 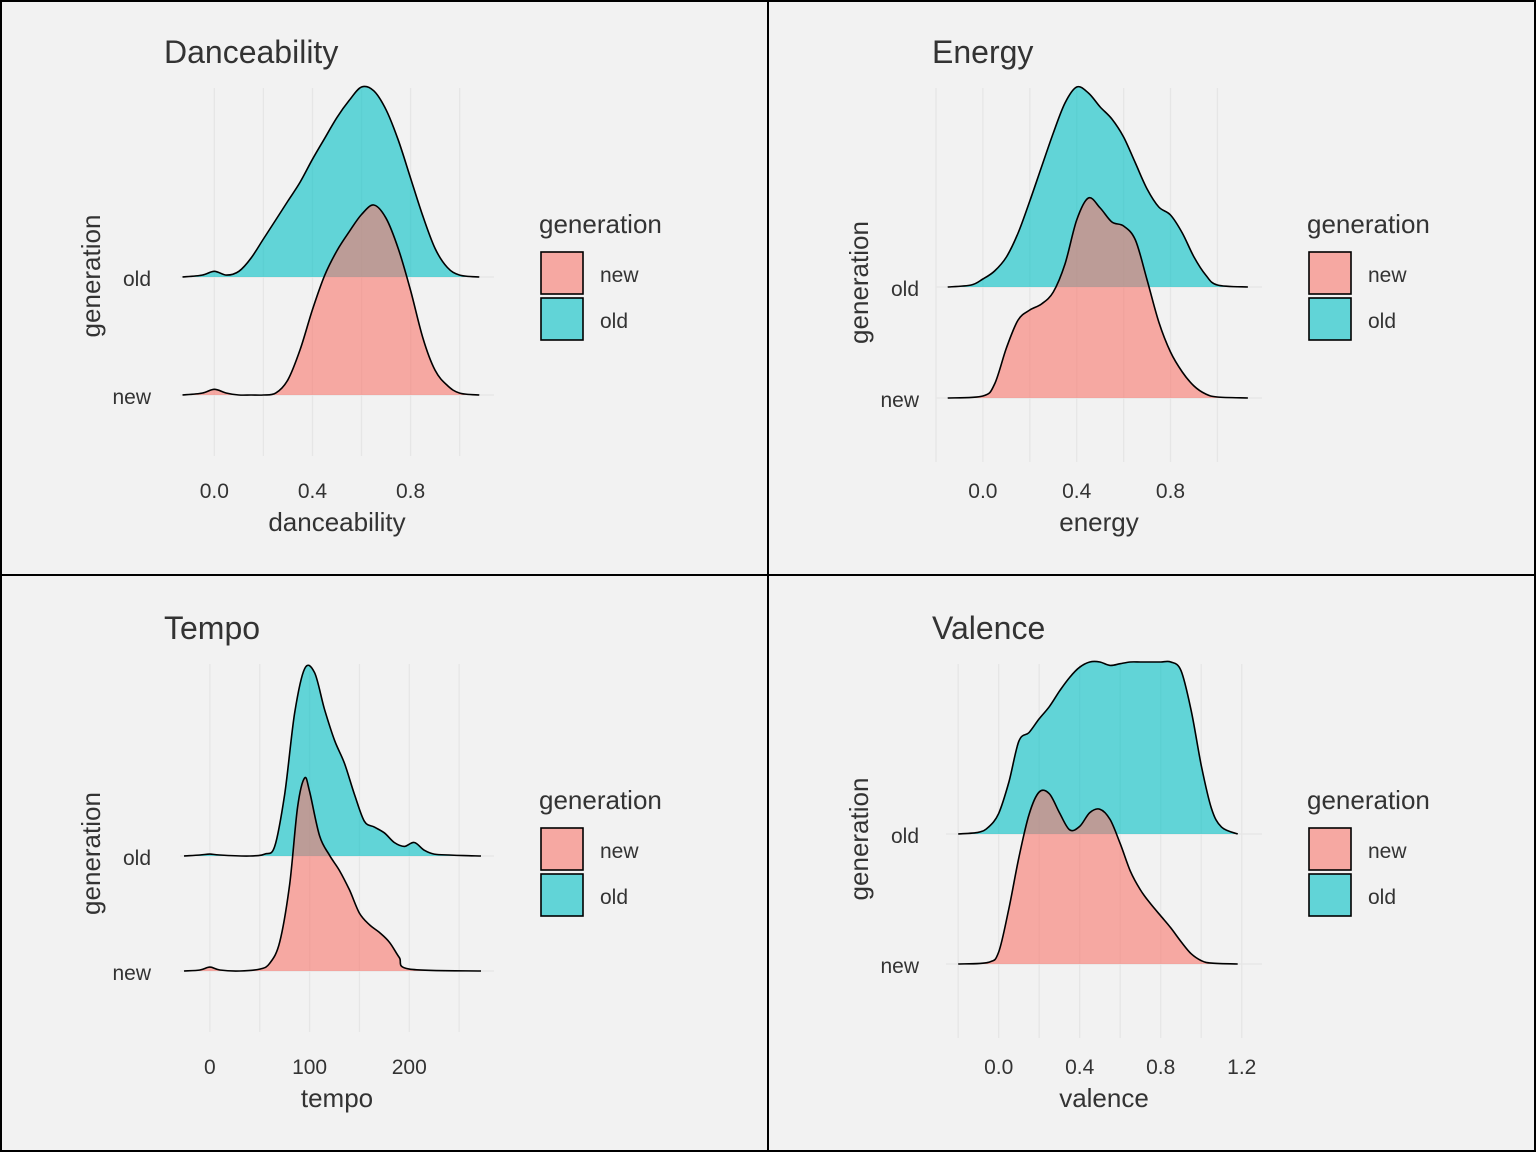 What do you see at coordinates (337, 1098) in the screenshot?
I see `x-axis-label: tempo` at bounding box center [337, 1098].